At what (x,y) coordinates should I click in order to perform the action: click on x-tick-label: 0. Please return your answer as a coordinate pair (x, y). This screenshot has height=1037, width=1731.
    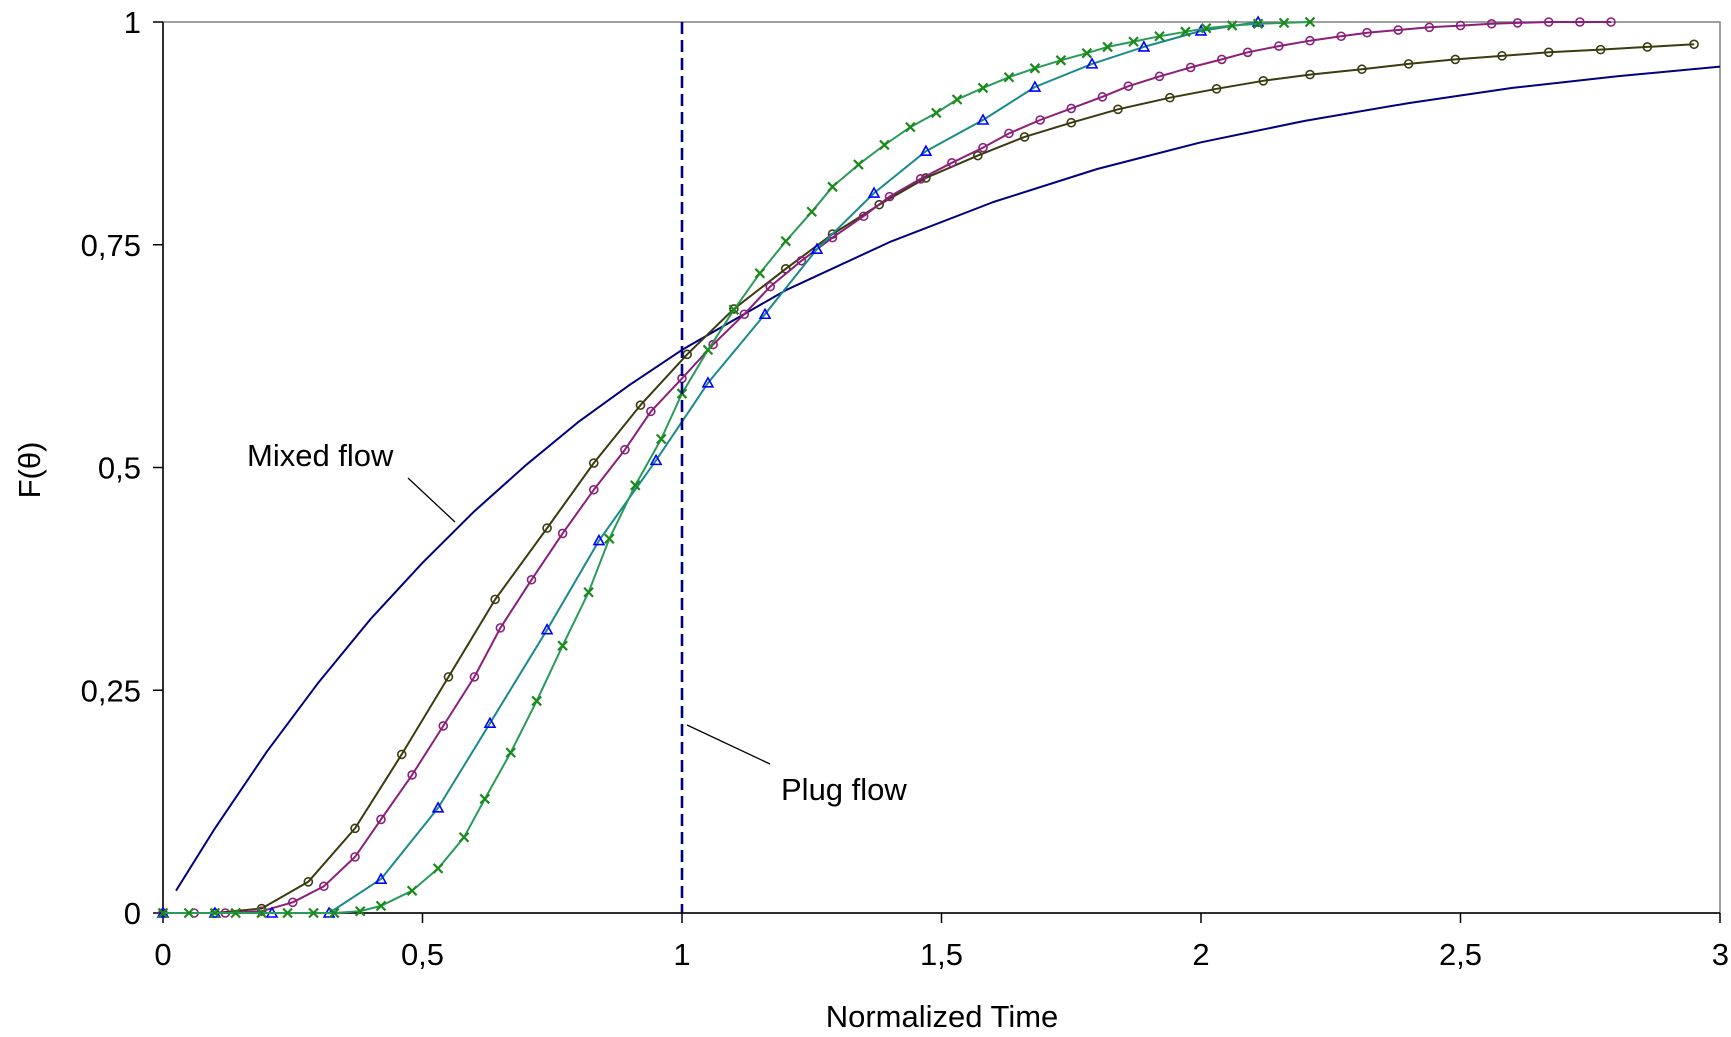
    Looking at the image, I should click on (162, 954).